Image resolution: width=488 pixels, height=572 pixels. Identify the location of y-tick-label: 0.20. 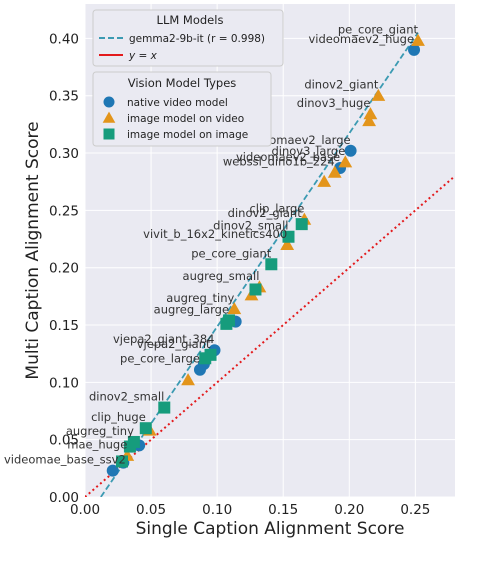
(64, 269).